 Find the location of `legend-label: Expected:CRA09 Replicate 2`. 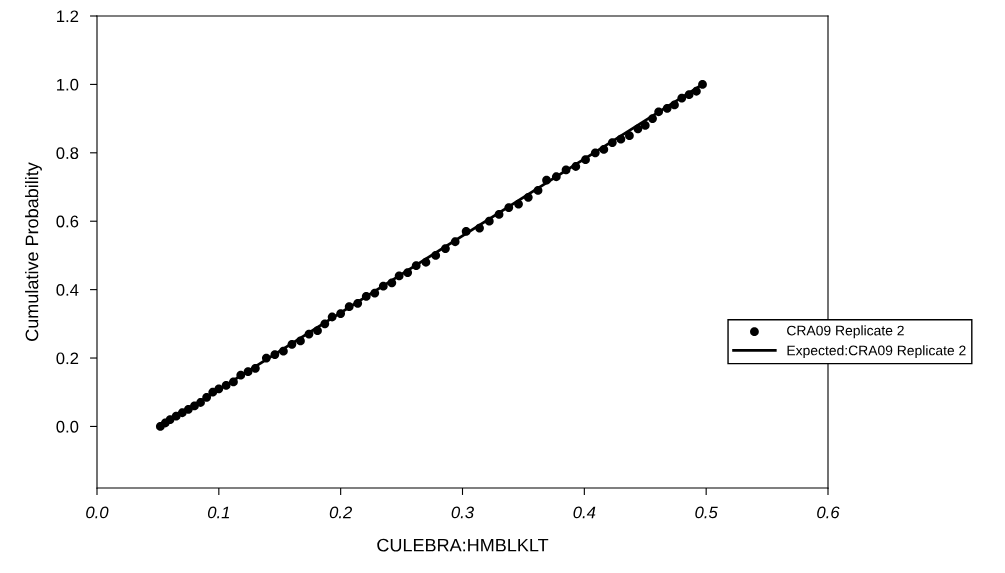

legend-label: Expected:CRA09 Replicate 2 is located at coordinates (876, 352).